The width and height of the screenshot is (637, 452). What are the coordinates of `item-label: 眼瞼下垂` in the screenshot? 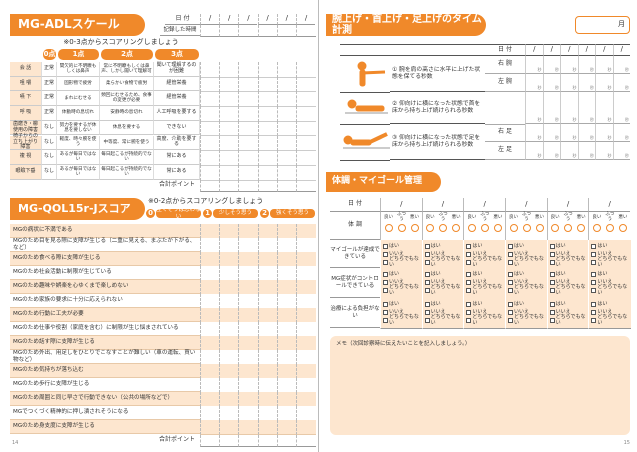 It's located at (26, 172).